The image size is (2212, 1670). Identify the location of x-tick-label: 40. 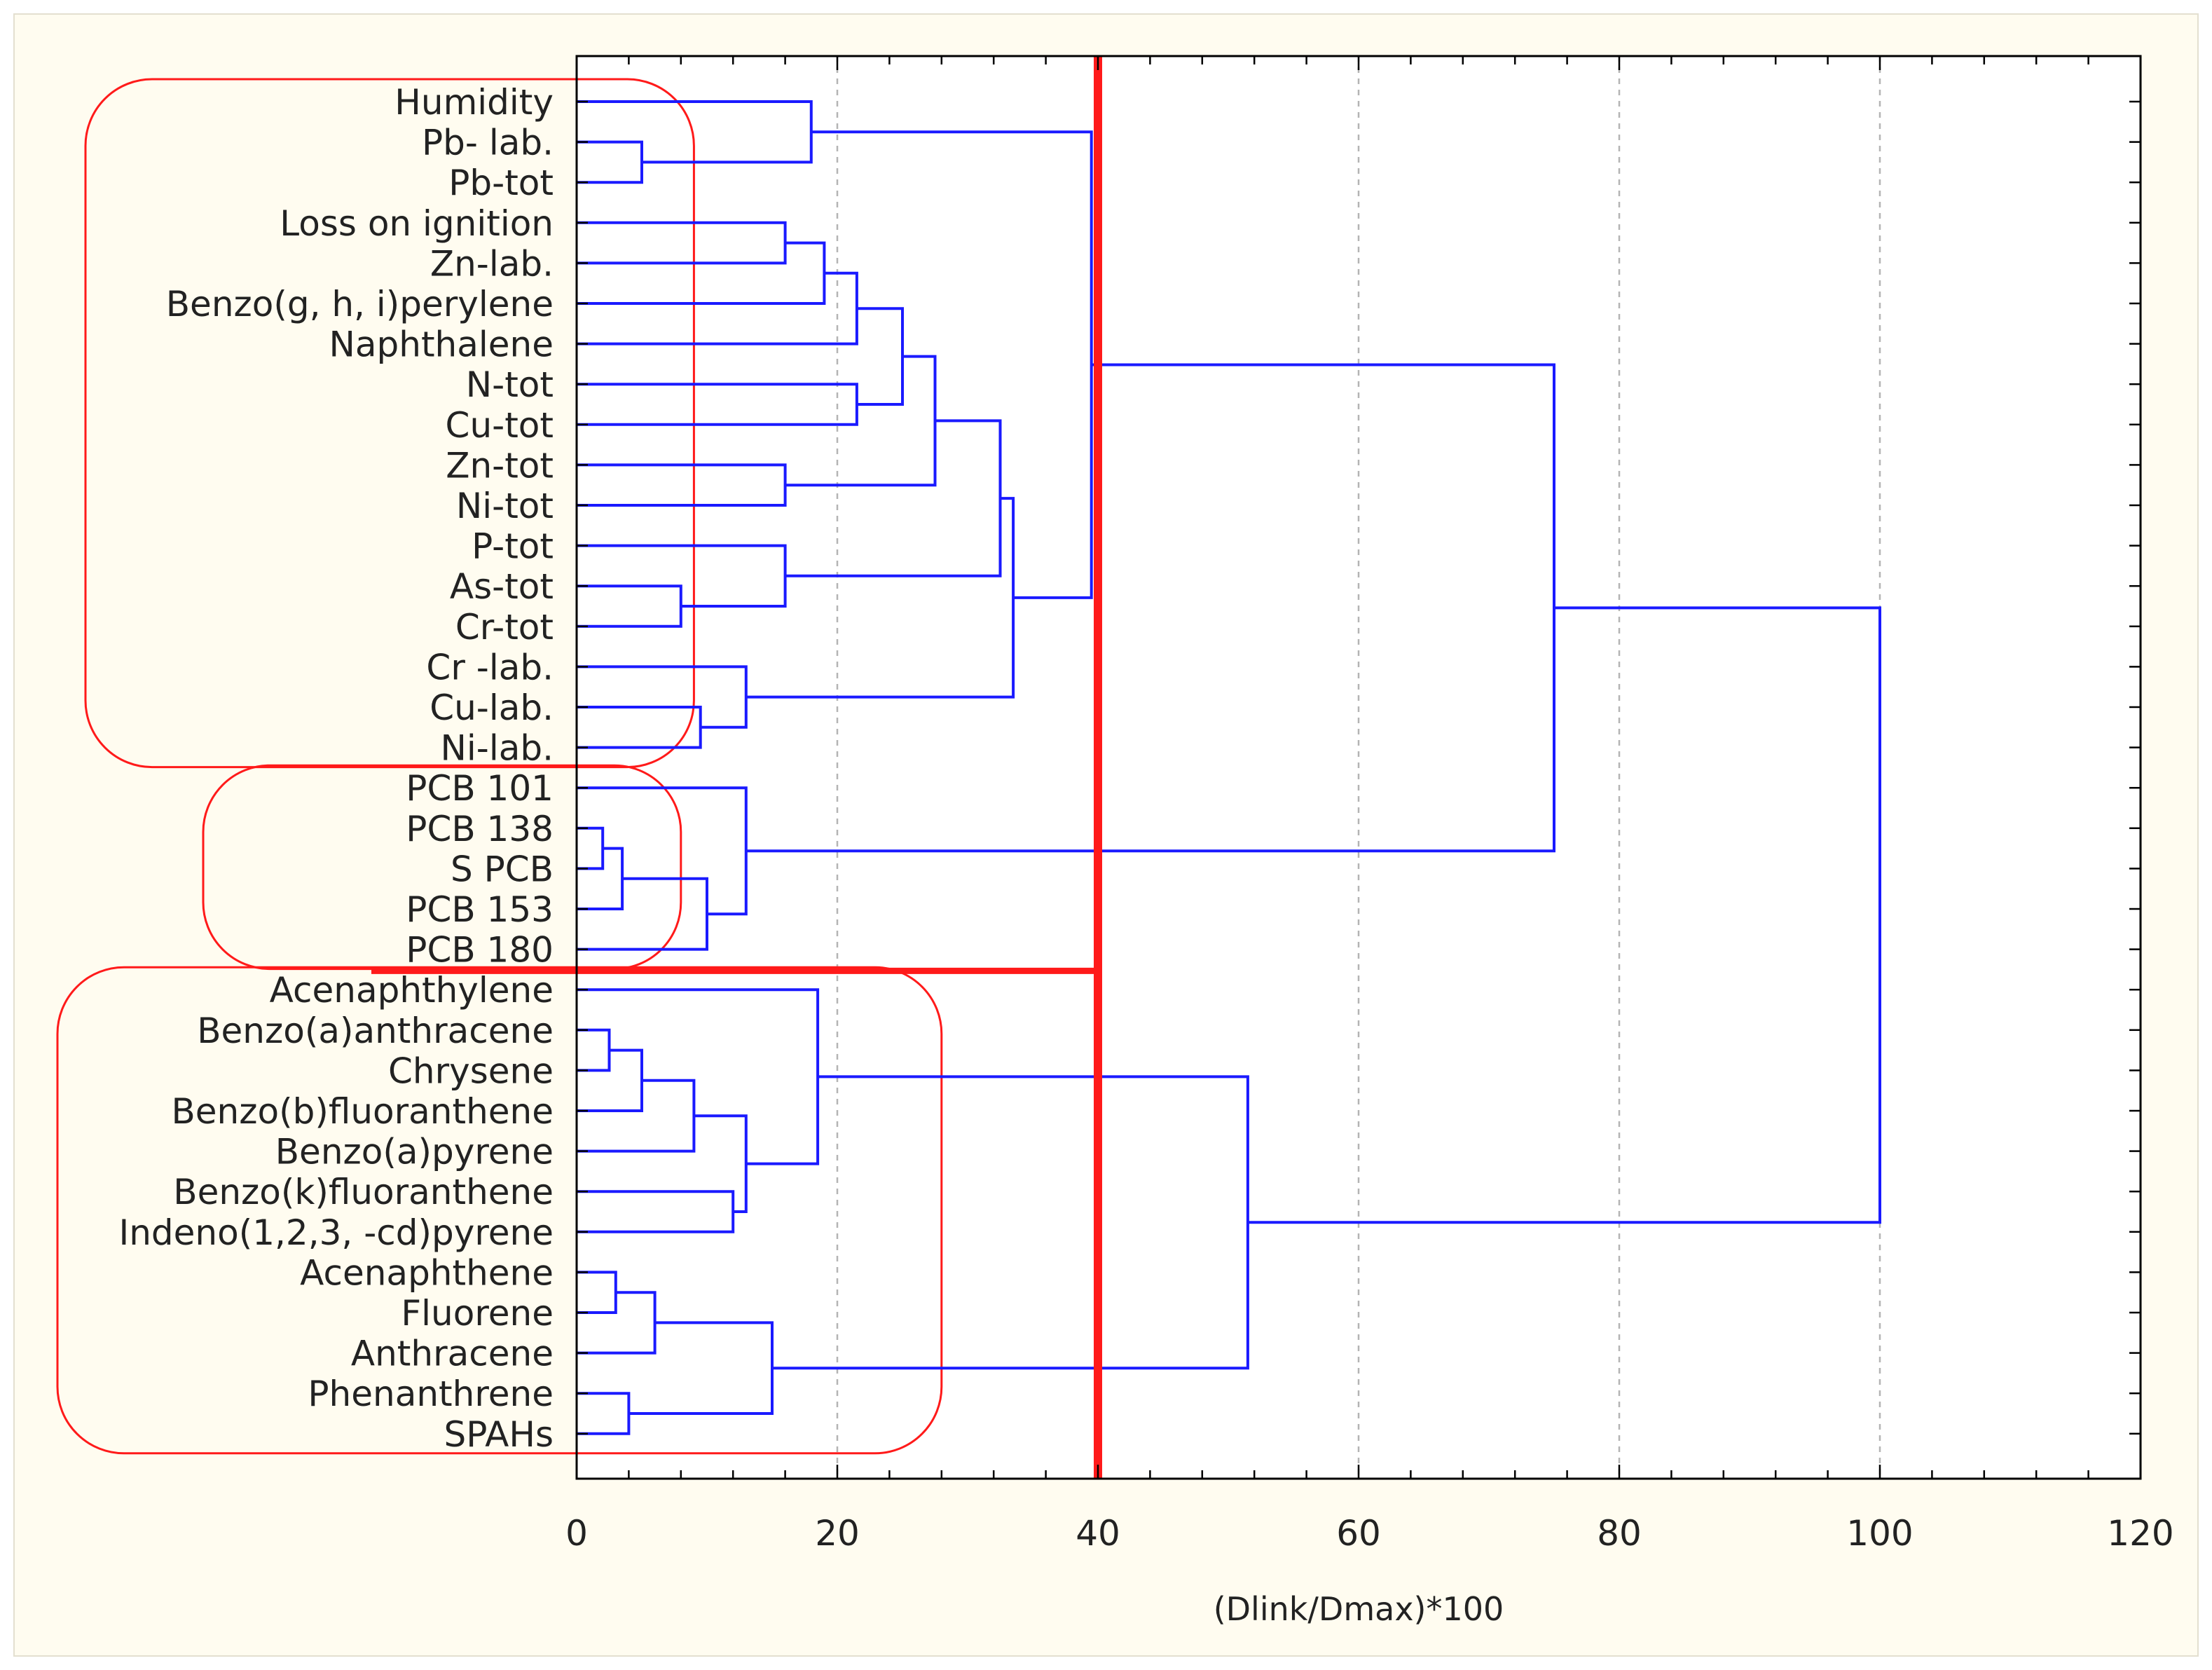
(1098, 1533).